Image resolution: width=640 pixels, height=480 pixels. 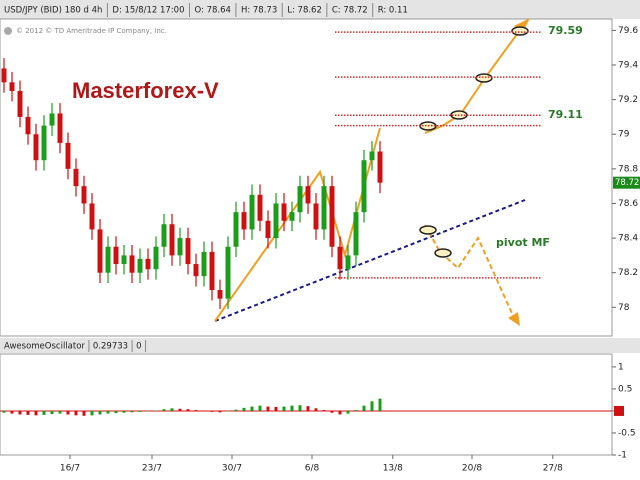 I want to click on y-tick-label: -0.5, so click(x=627, y=433).